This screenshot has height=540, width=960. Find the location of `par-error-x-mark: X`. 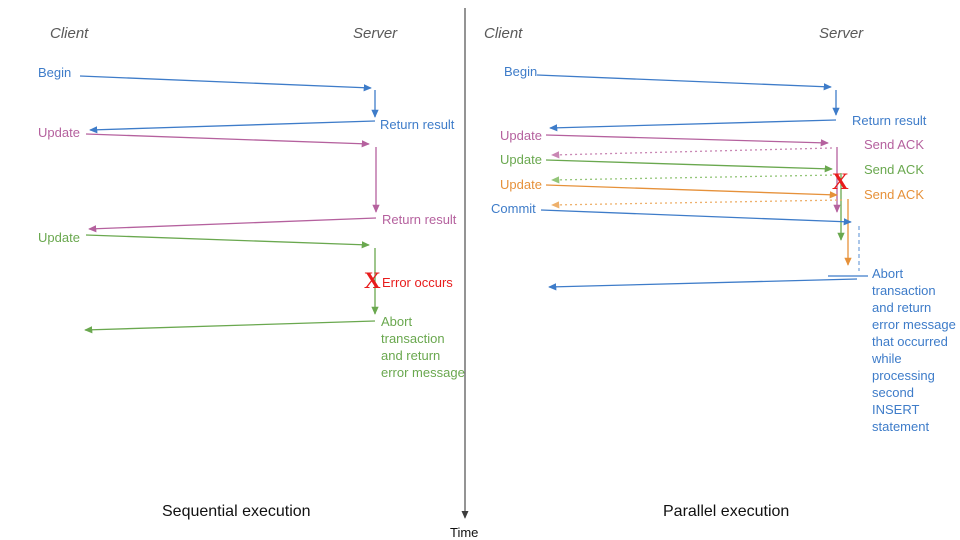

par-error-x-mark: X is located at coordinates (840, 181).